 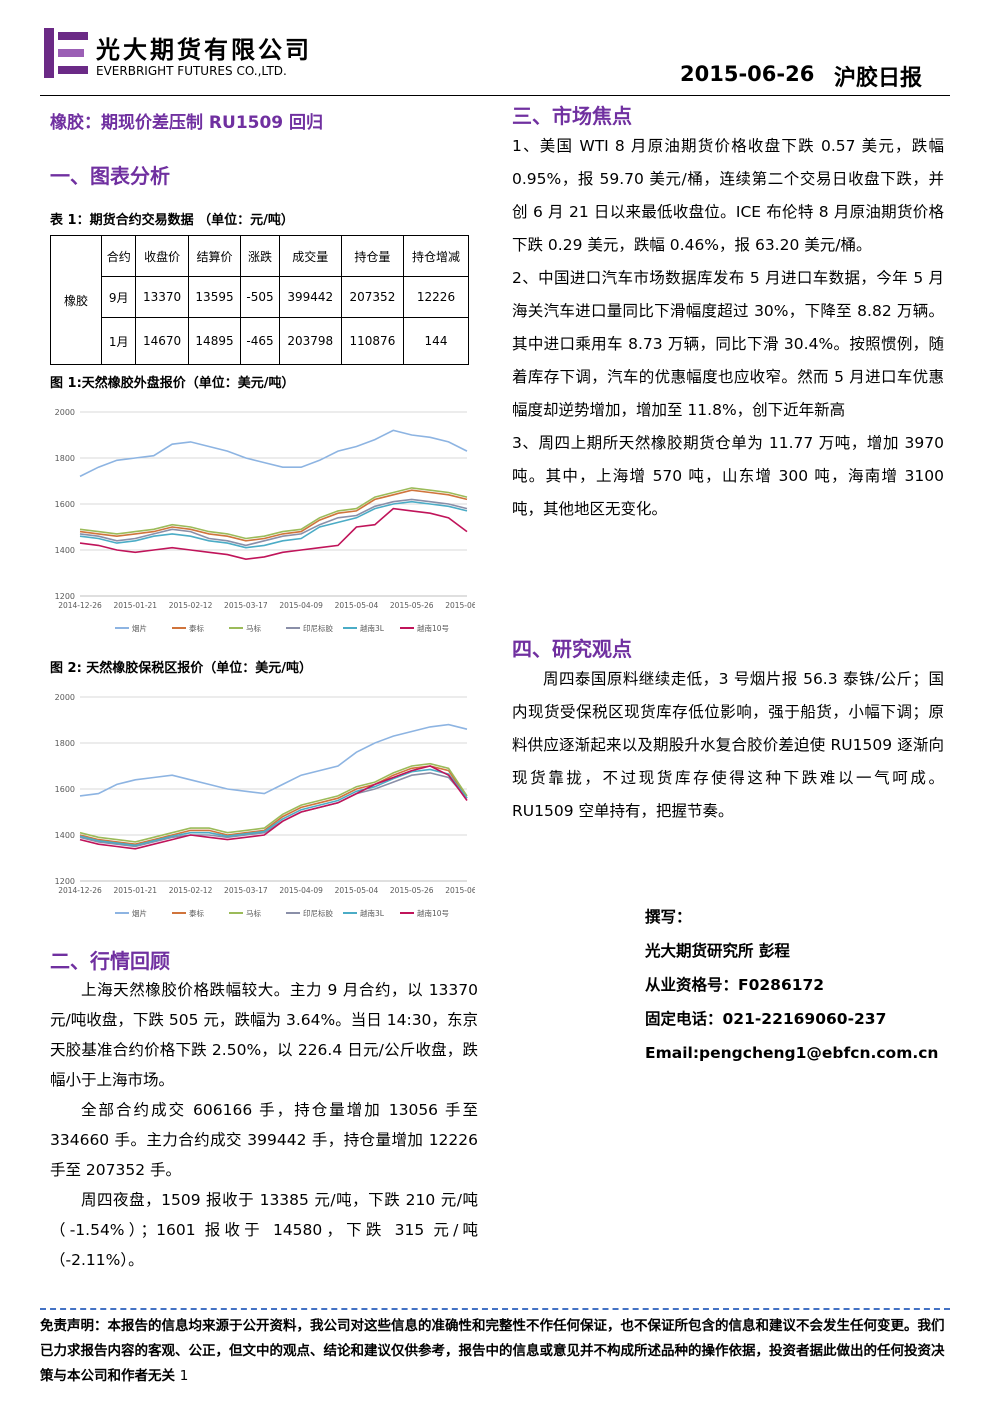 What do you see at coordinates (162, 341) in the screenshot?
I see `cell: 14670` at bounding box center [162, 341].